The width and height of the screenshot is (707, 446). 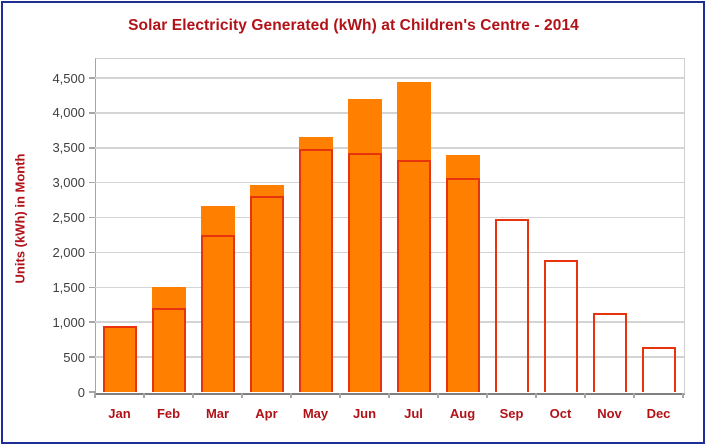 I want to click on bar-jan-outline, so click(x=119, y=359).